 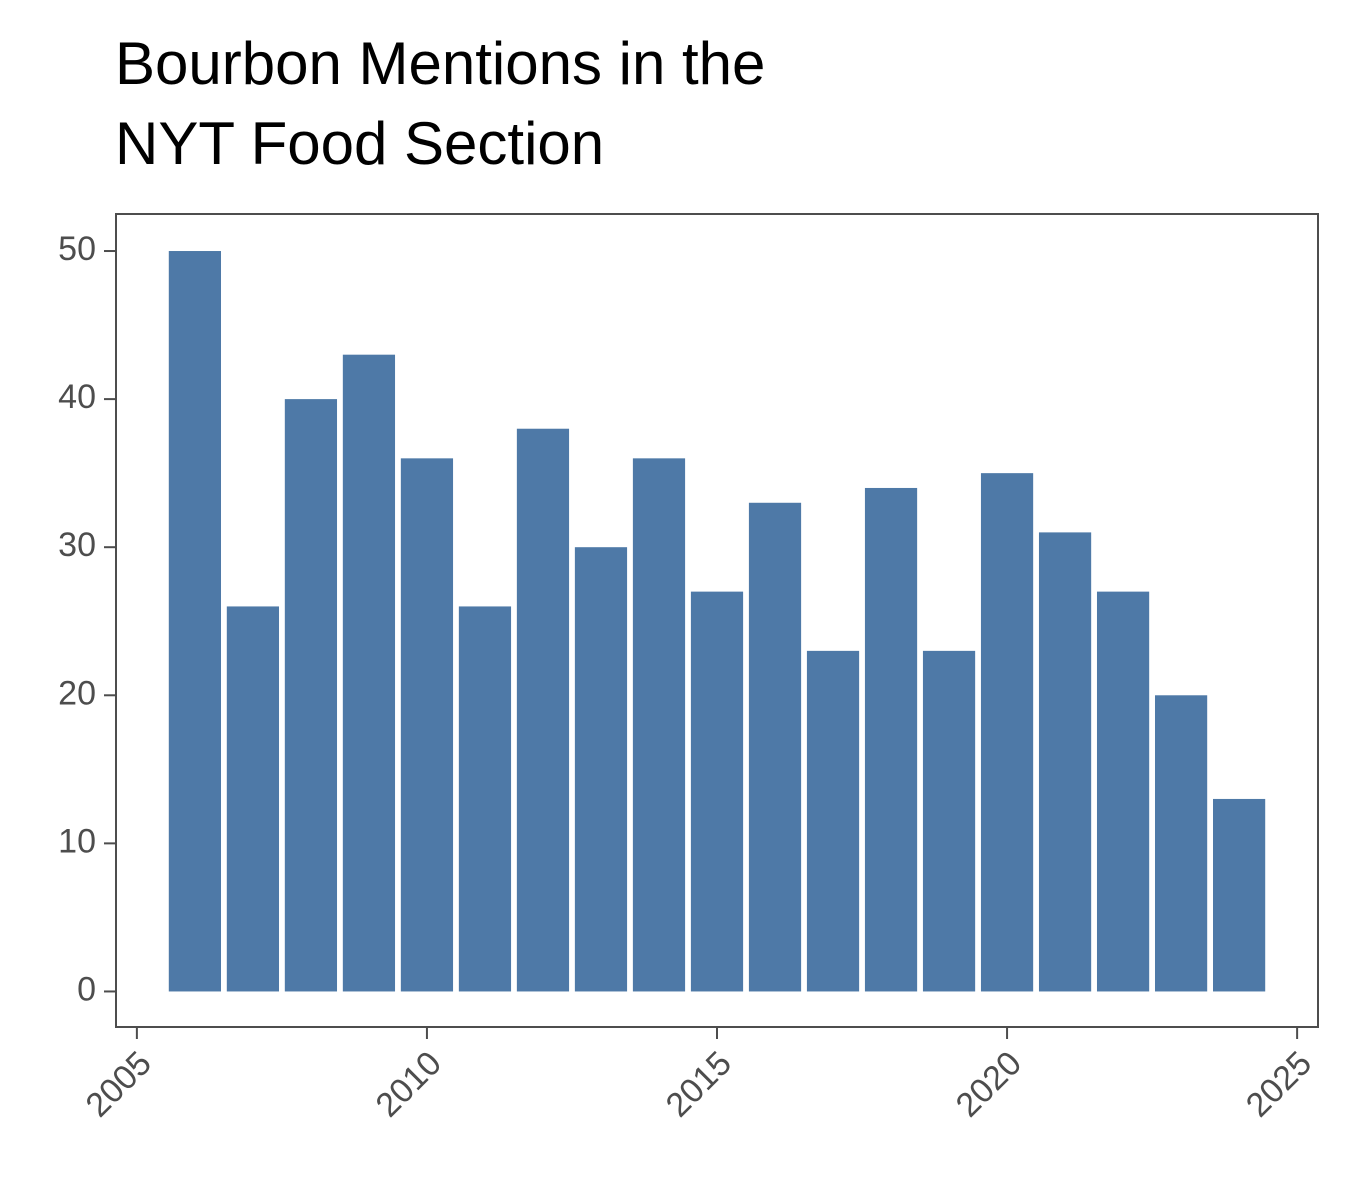 What do you see at coordinates (77, 841) in the screenshot?
I see `y-tick-label: 10` at bounding box center [77, 841].